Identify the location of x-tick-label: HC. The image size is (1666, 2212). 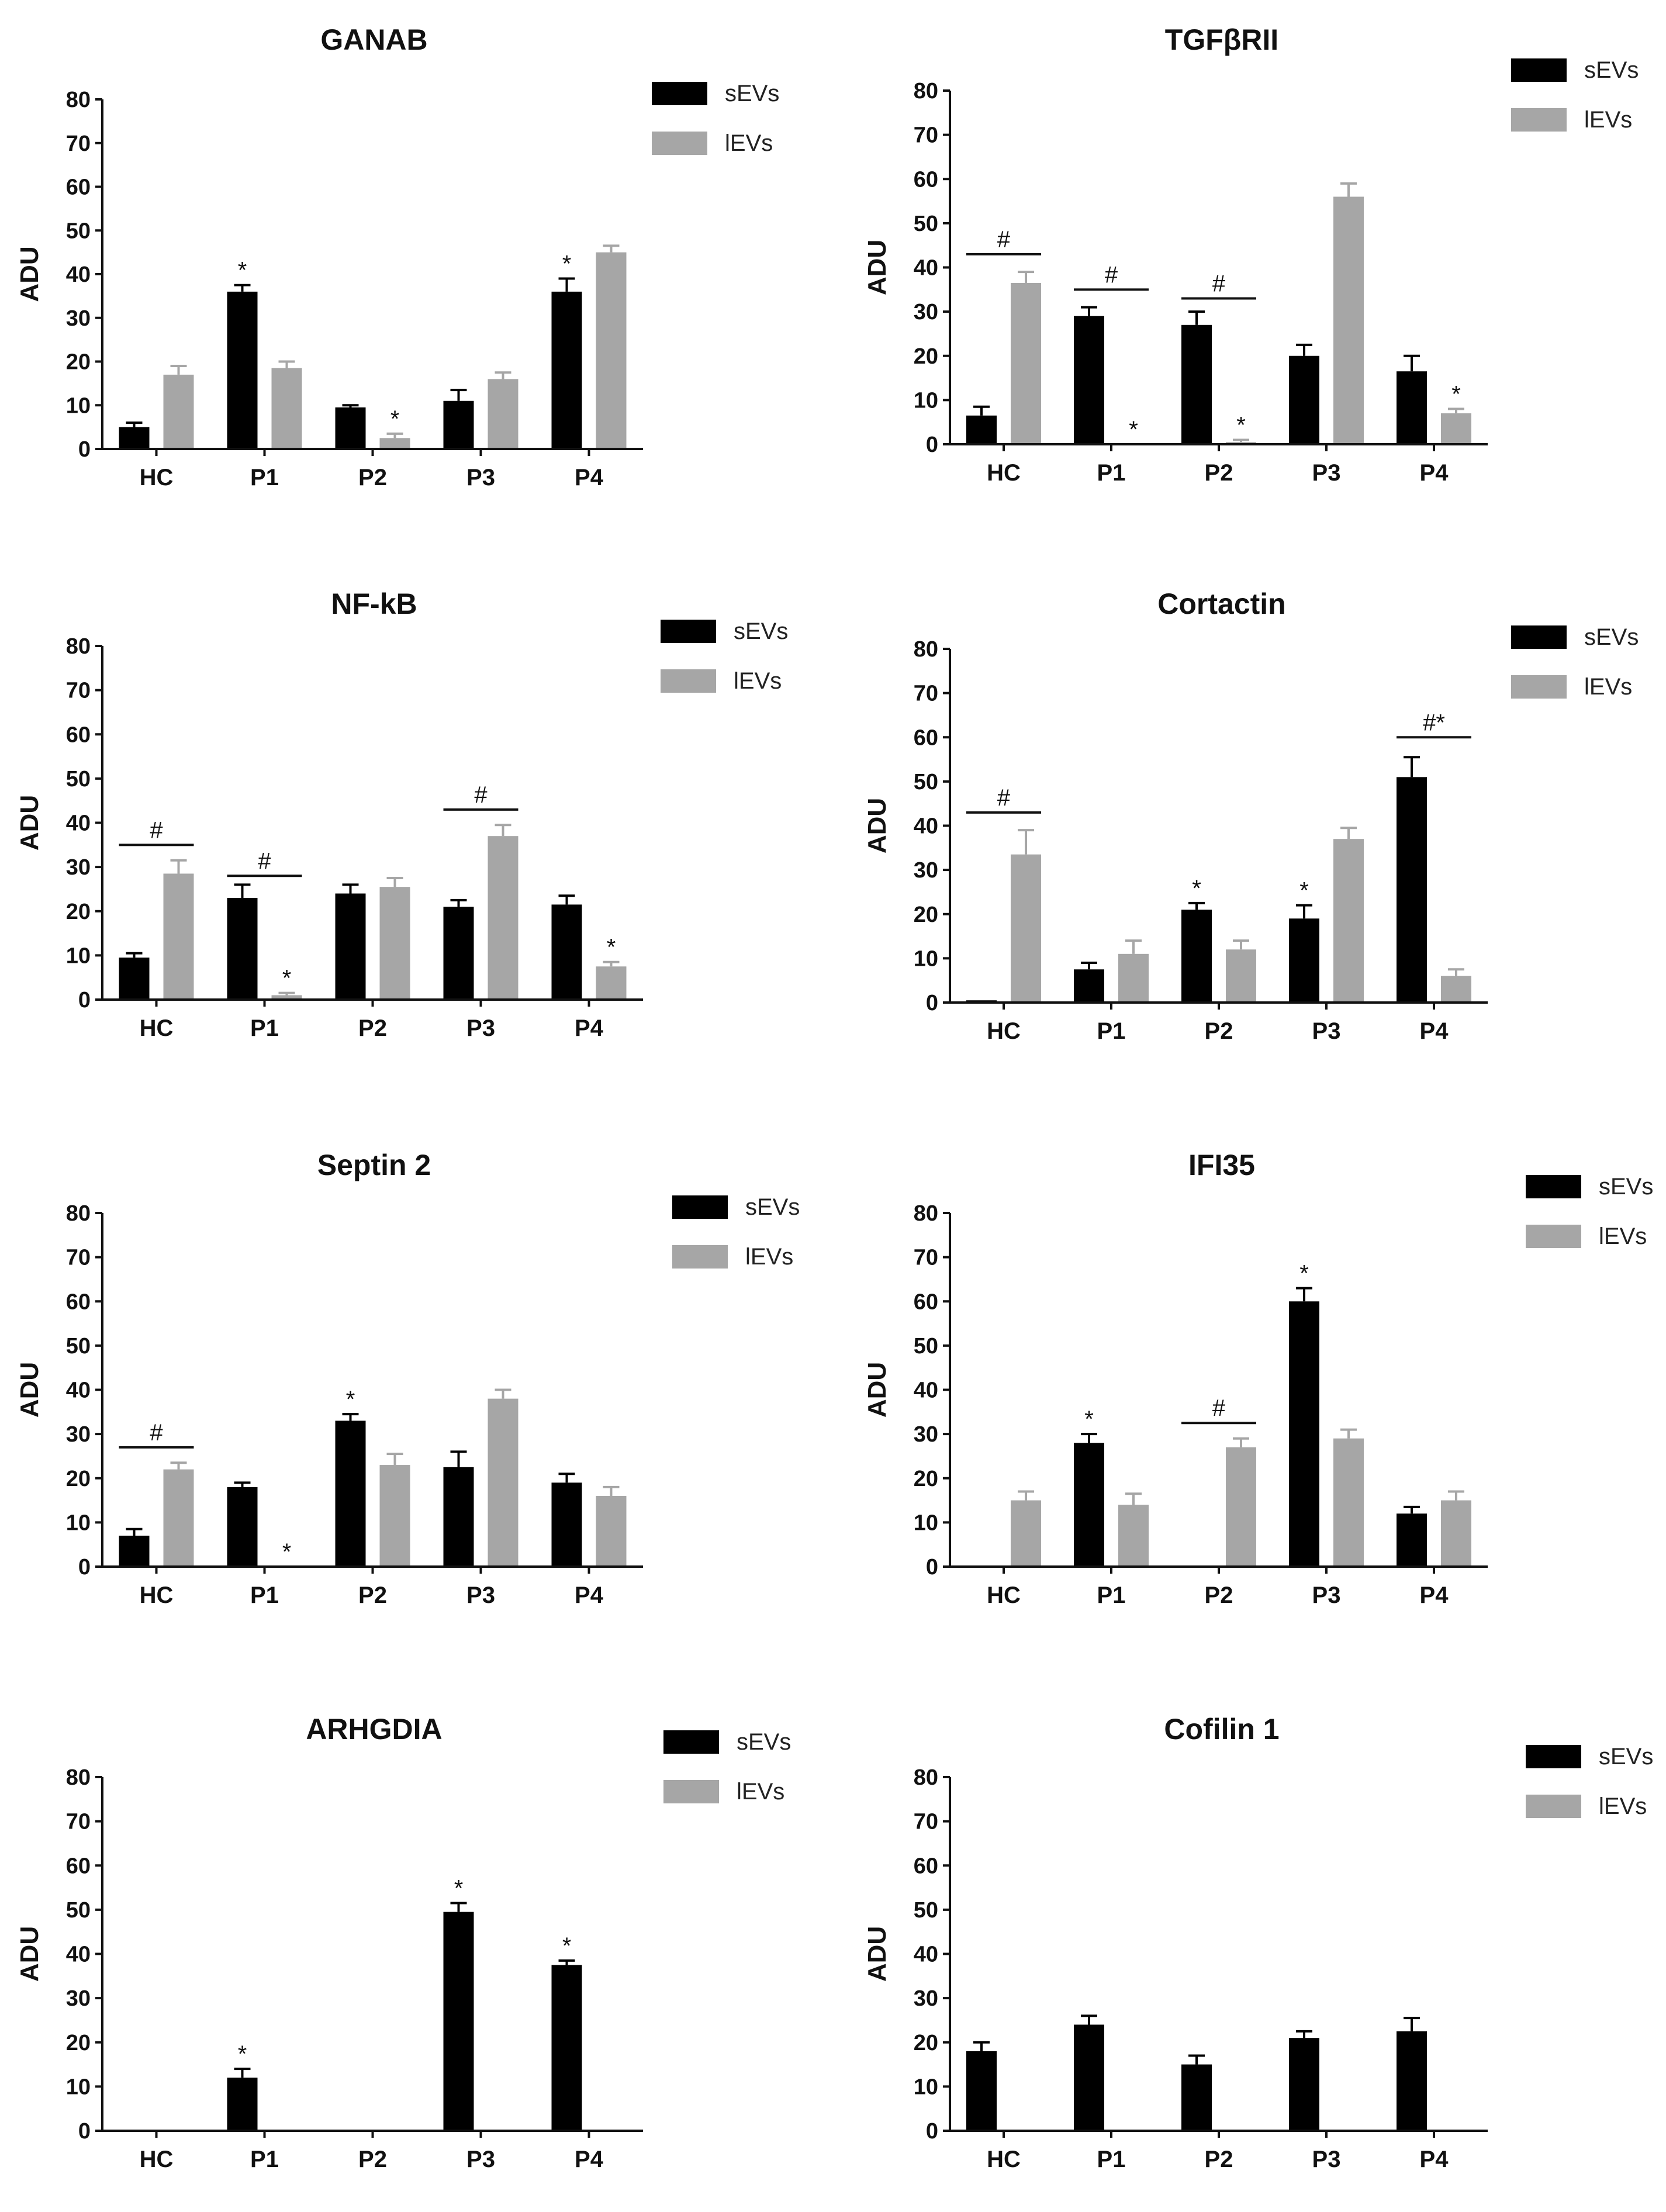
(157, 2159).